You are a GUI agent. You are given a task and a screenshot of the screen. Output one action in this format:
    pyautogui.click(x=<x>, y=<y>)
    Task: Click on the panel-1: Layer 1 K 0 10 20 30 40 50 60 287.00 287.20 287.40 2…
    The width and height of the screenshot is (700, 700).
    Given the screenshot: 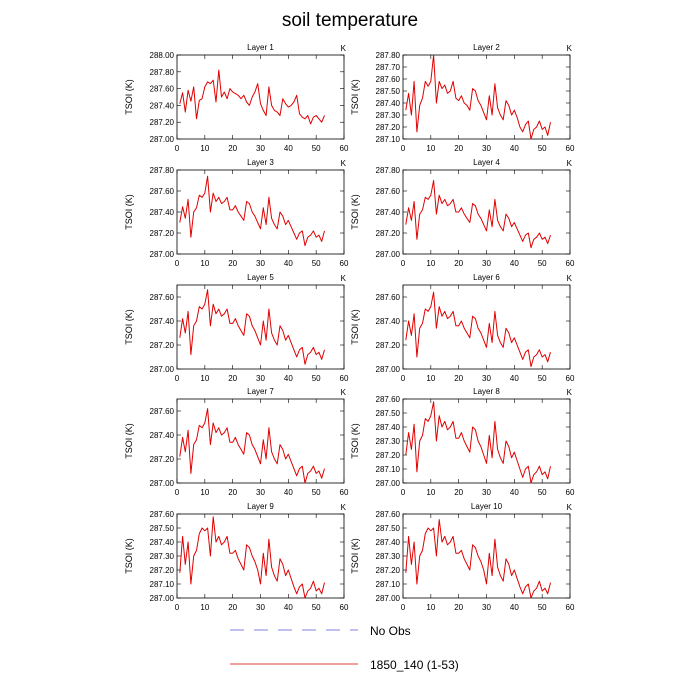 What is the action you would take?
    pyautogui.click(x=236, y=98)
    